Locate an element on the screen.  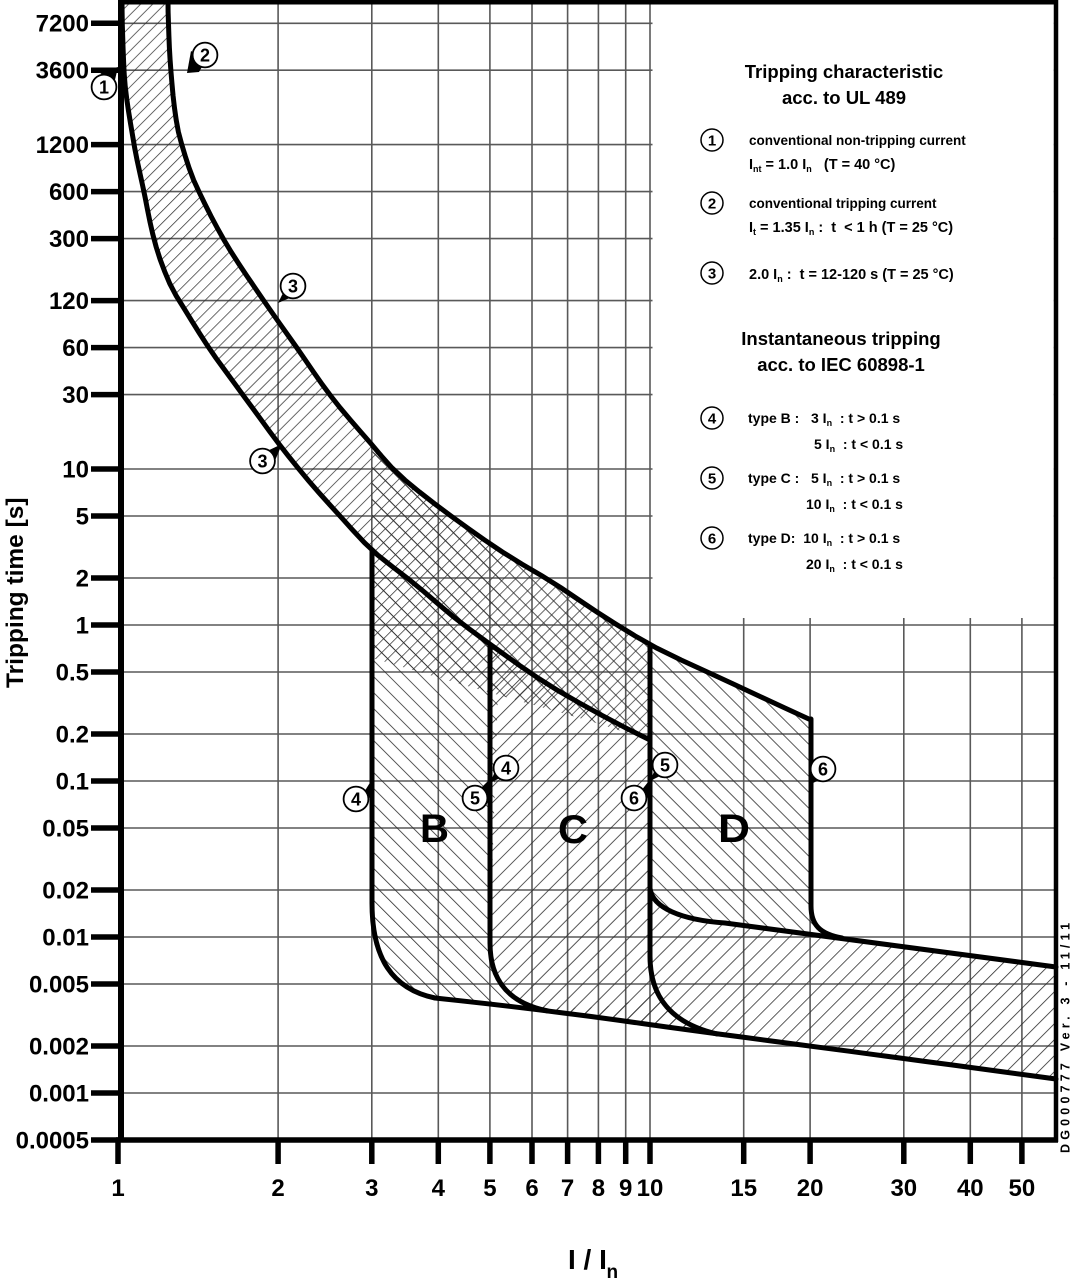
svg-text: 15 is located at coordinates (743, 1188).